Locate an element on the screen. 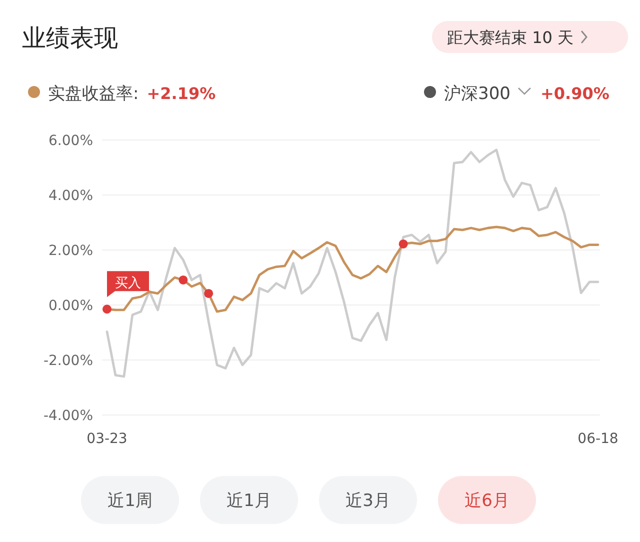 Image resolution: width=640 pixels, height=542 pixels. text: 距大赛结束 10 天 is located at coordinates (510, 37).